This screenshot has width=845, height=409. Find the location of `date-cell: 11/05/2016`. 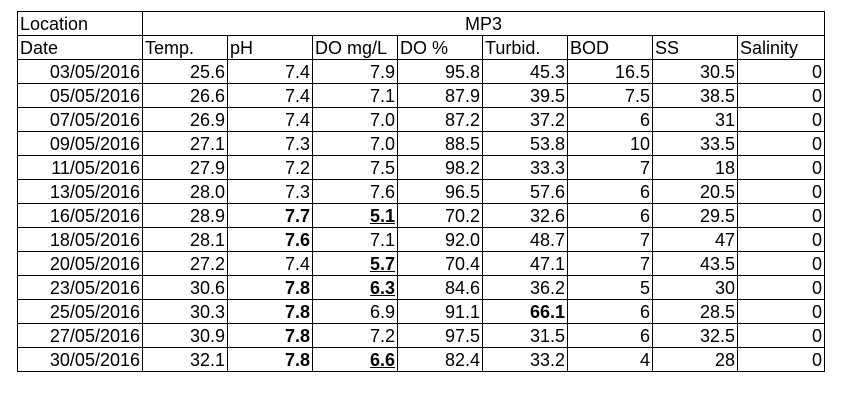

date-cell: 11/05/2016 is located at coordinates (80, 167).